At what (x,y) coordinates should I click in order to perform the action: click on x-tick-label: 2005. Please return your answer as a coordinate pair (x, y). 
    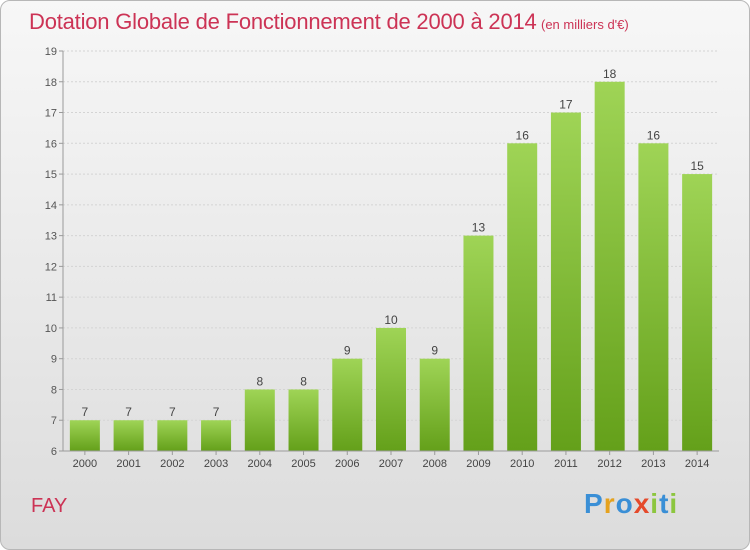
    Looking at the image, I should click on (303, 464).